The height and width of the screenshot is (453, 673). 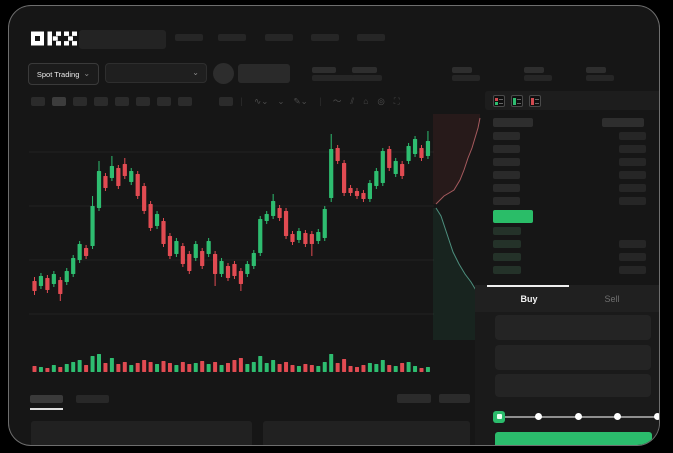 I want to click on book-all-icon, so click(x=499, y=101).